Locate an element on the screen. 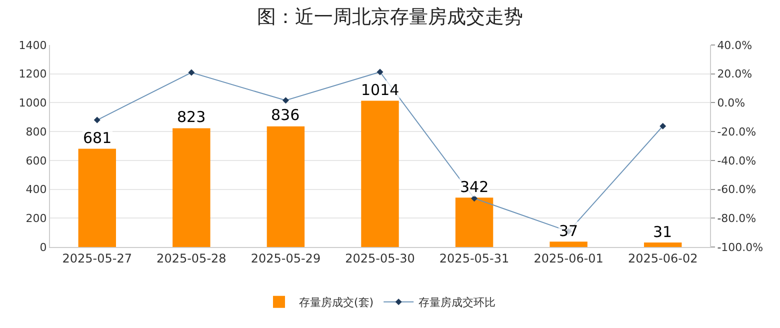 Image resolution: width=780 pixels, height=328 pixels. data-label: 1014 is located at coordinates (380, 90).